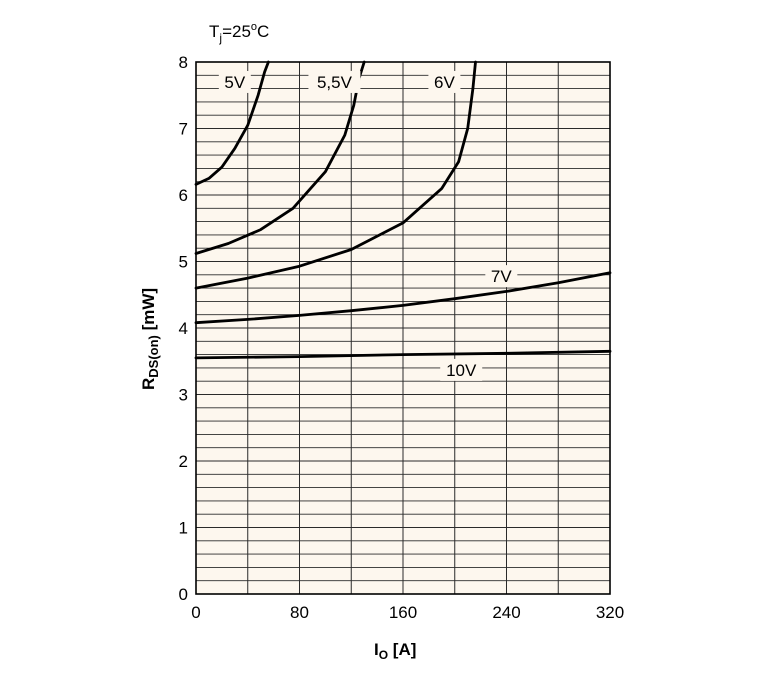 The height and width of the screenshot is (679, 764). I want to click on x-axis-title: IO [A], so click(395, 651).